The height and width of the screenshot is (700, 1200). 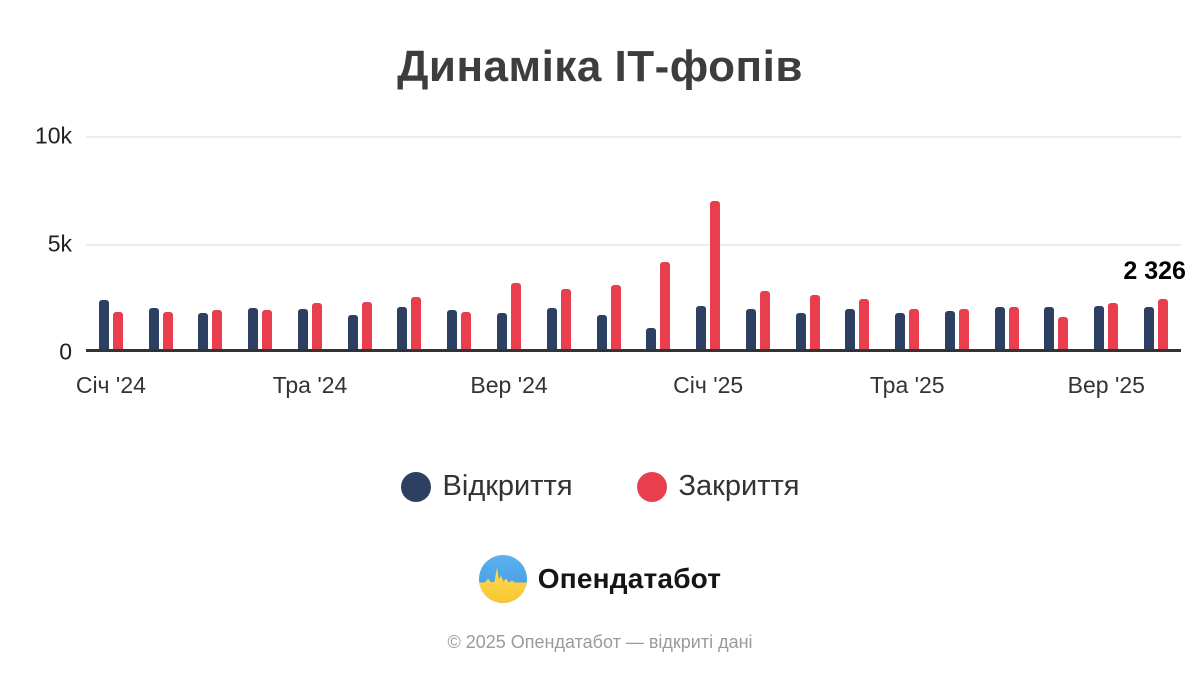 What do you see at coordinates (502, 579) in the screenshot?
I see `opendatabot-pulse-circle-icon` at bounding box center [502, 579].